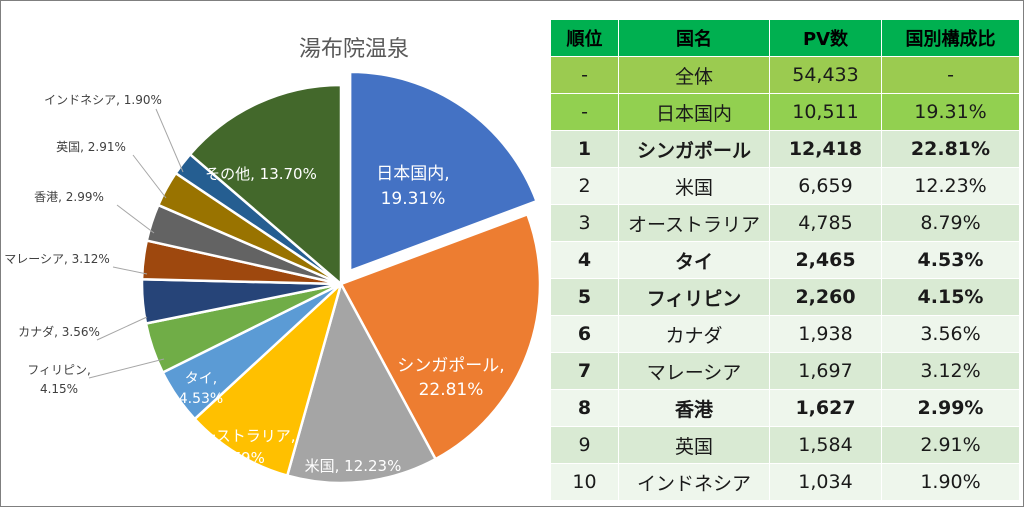  Describe the element at coordinates (694, 482) in the screenshot. I see `cell-country: インドネシア` at that location.